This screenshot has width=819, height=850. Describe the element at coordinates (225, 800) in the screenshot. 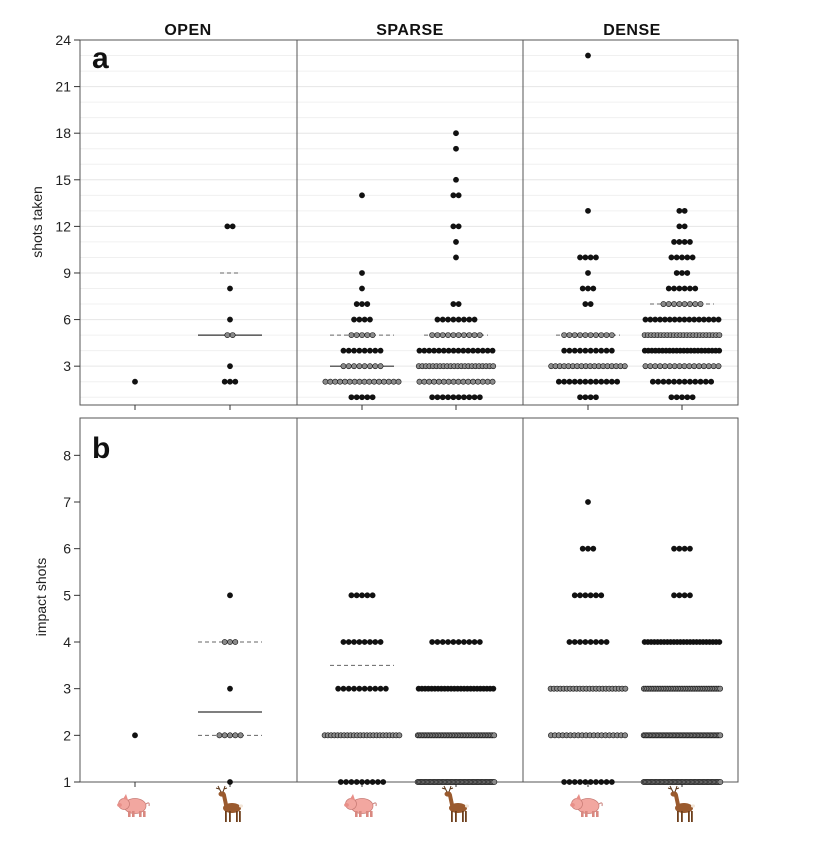

I see `deer-neck` at that location.